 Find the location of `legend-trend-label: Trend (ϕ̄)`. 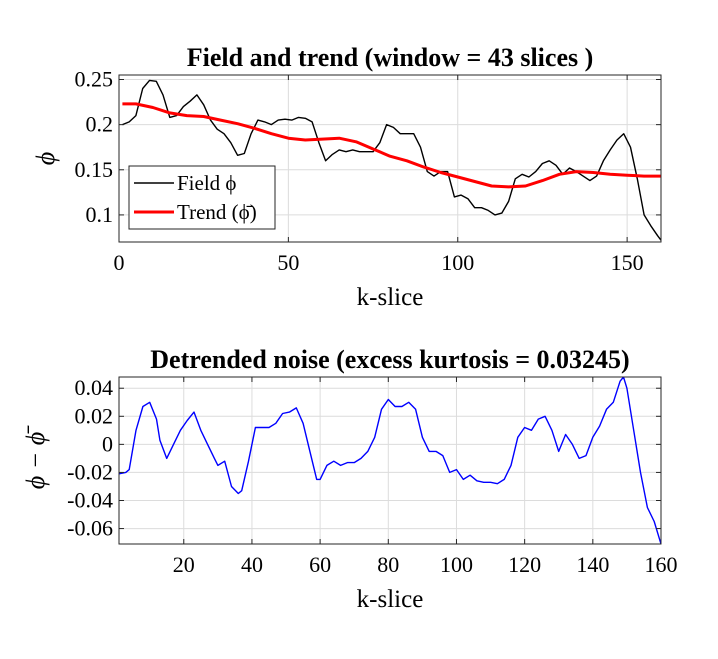

legend-trend-label: Trend (ϕ̄) is located at coordinates (217, 212).